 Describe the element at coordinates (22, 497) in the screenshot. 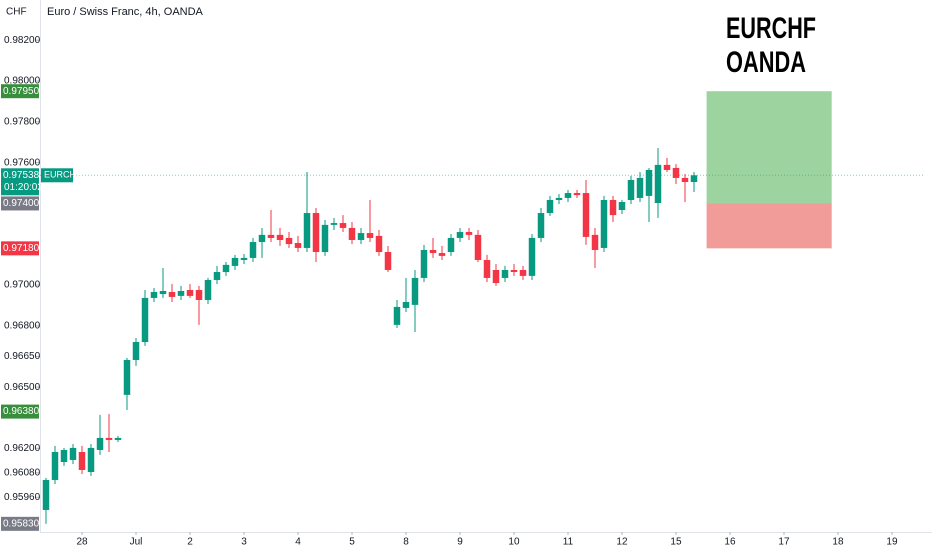

I see `y-tick-label: 0.95960` at that location.